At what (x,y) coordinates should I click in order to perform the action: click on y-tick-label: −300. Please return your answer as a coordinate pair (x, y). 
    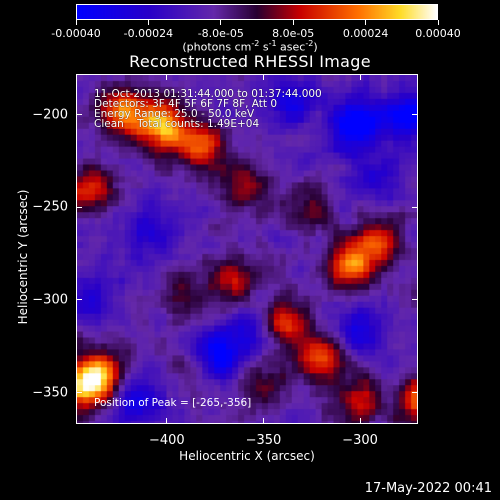
    Looking at the image, I should click on (50, 300).